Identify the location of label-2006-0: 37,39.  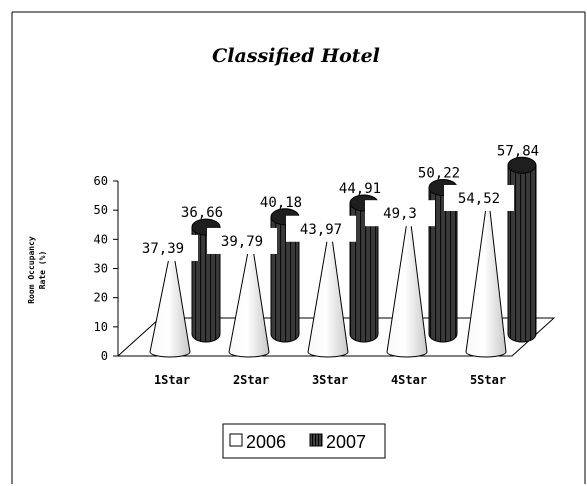
(163, 249).